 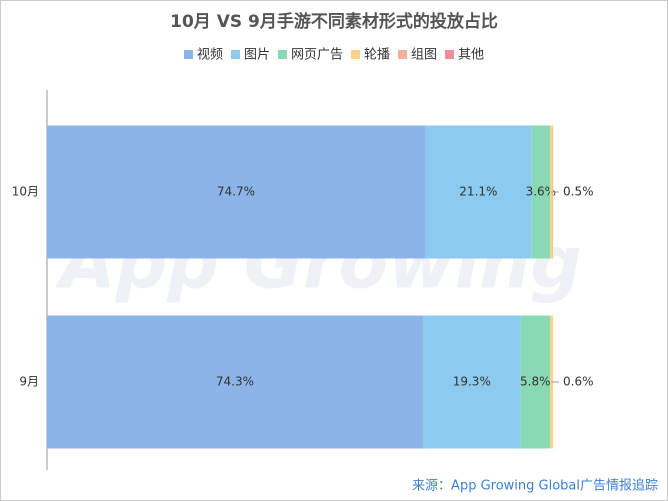 What do you see at coordinates (334, 21) in the screenshot?
I see `chart-title: 10月 VS 9月手游不同素材形式的投放占比` at bounding box center [334, 21].